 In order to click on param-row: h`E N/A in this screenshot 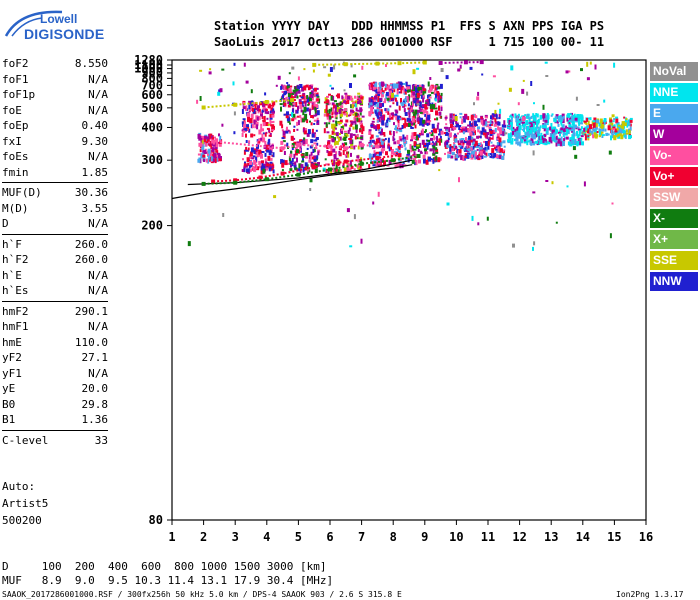, I will do `click(55, 276)`.